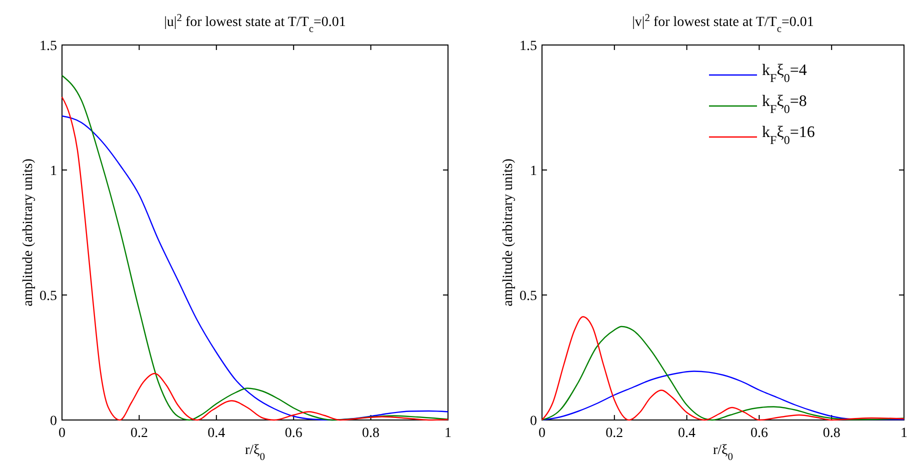 This screenshot has height=470, width=910. I want to click on legend-label: k$_{F}$ξ$_{0}$=8, so click(784, 104).